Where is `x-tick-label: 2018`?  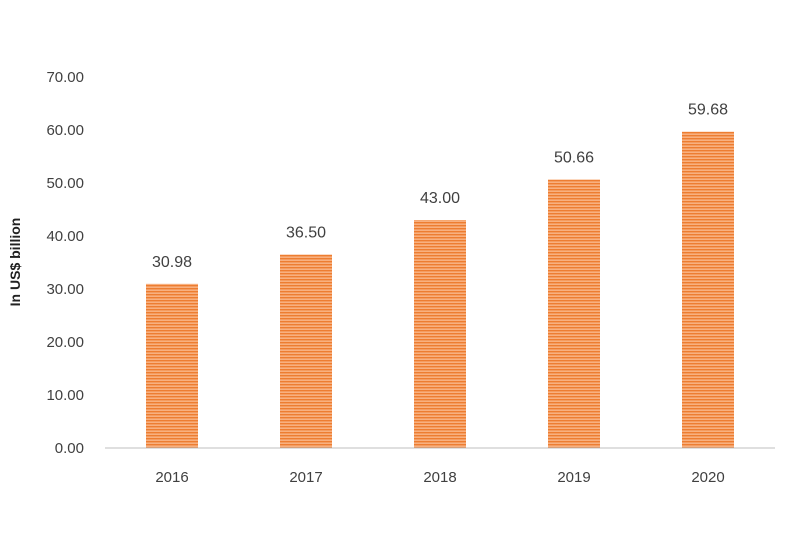 x-tick-label: 2018 is located at coordinates (439, 477).